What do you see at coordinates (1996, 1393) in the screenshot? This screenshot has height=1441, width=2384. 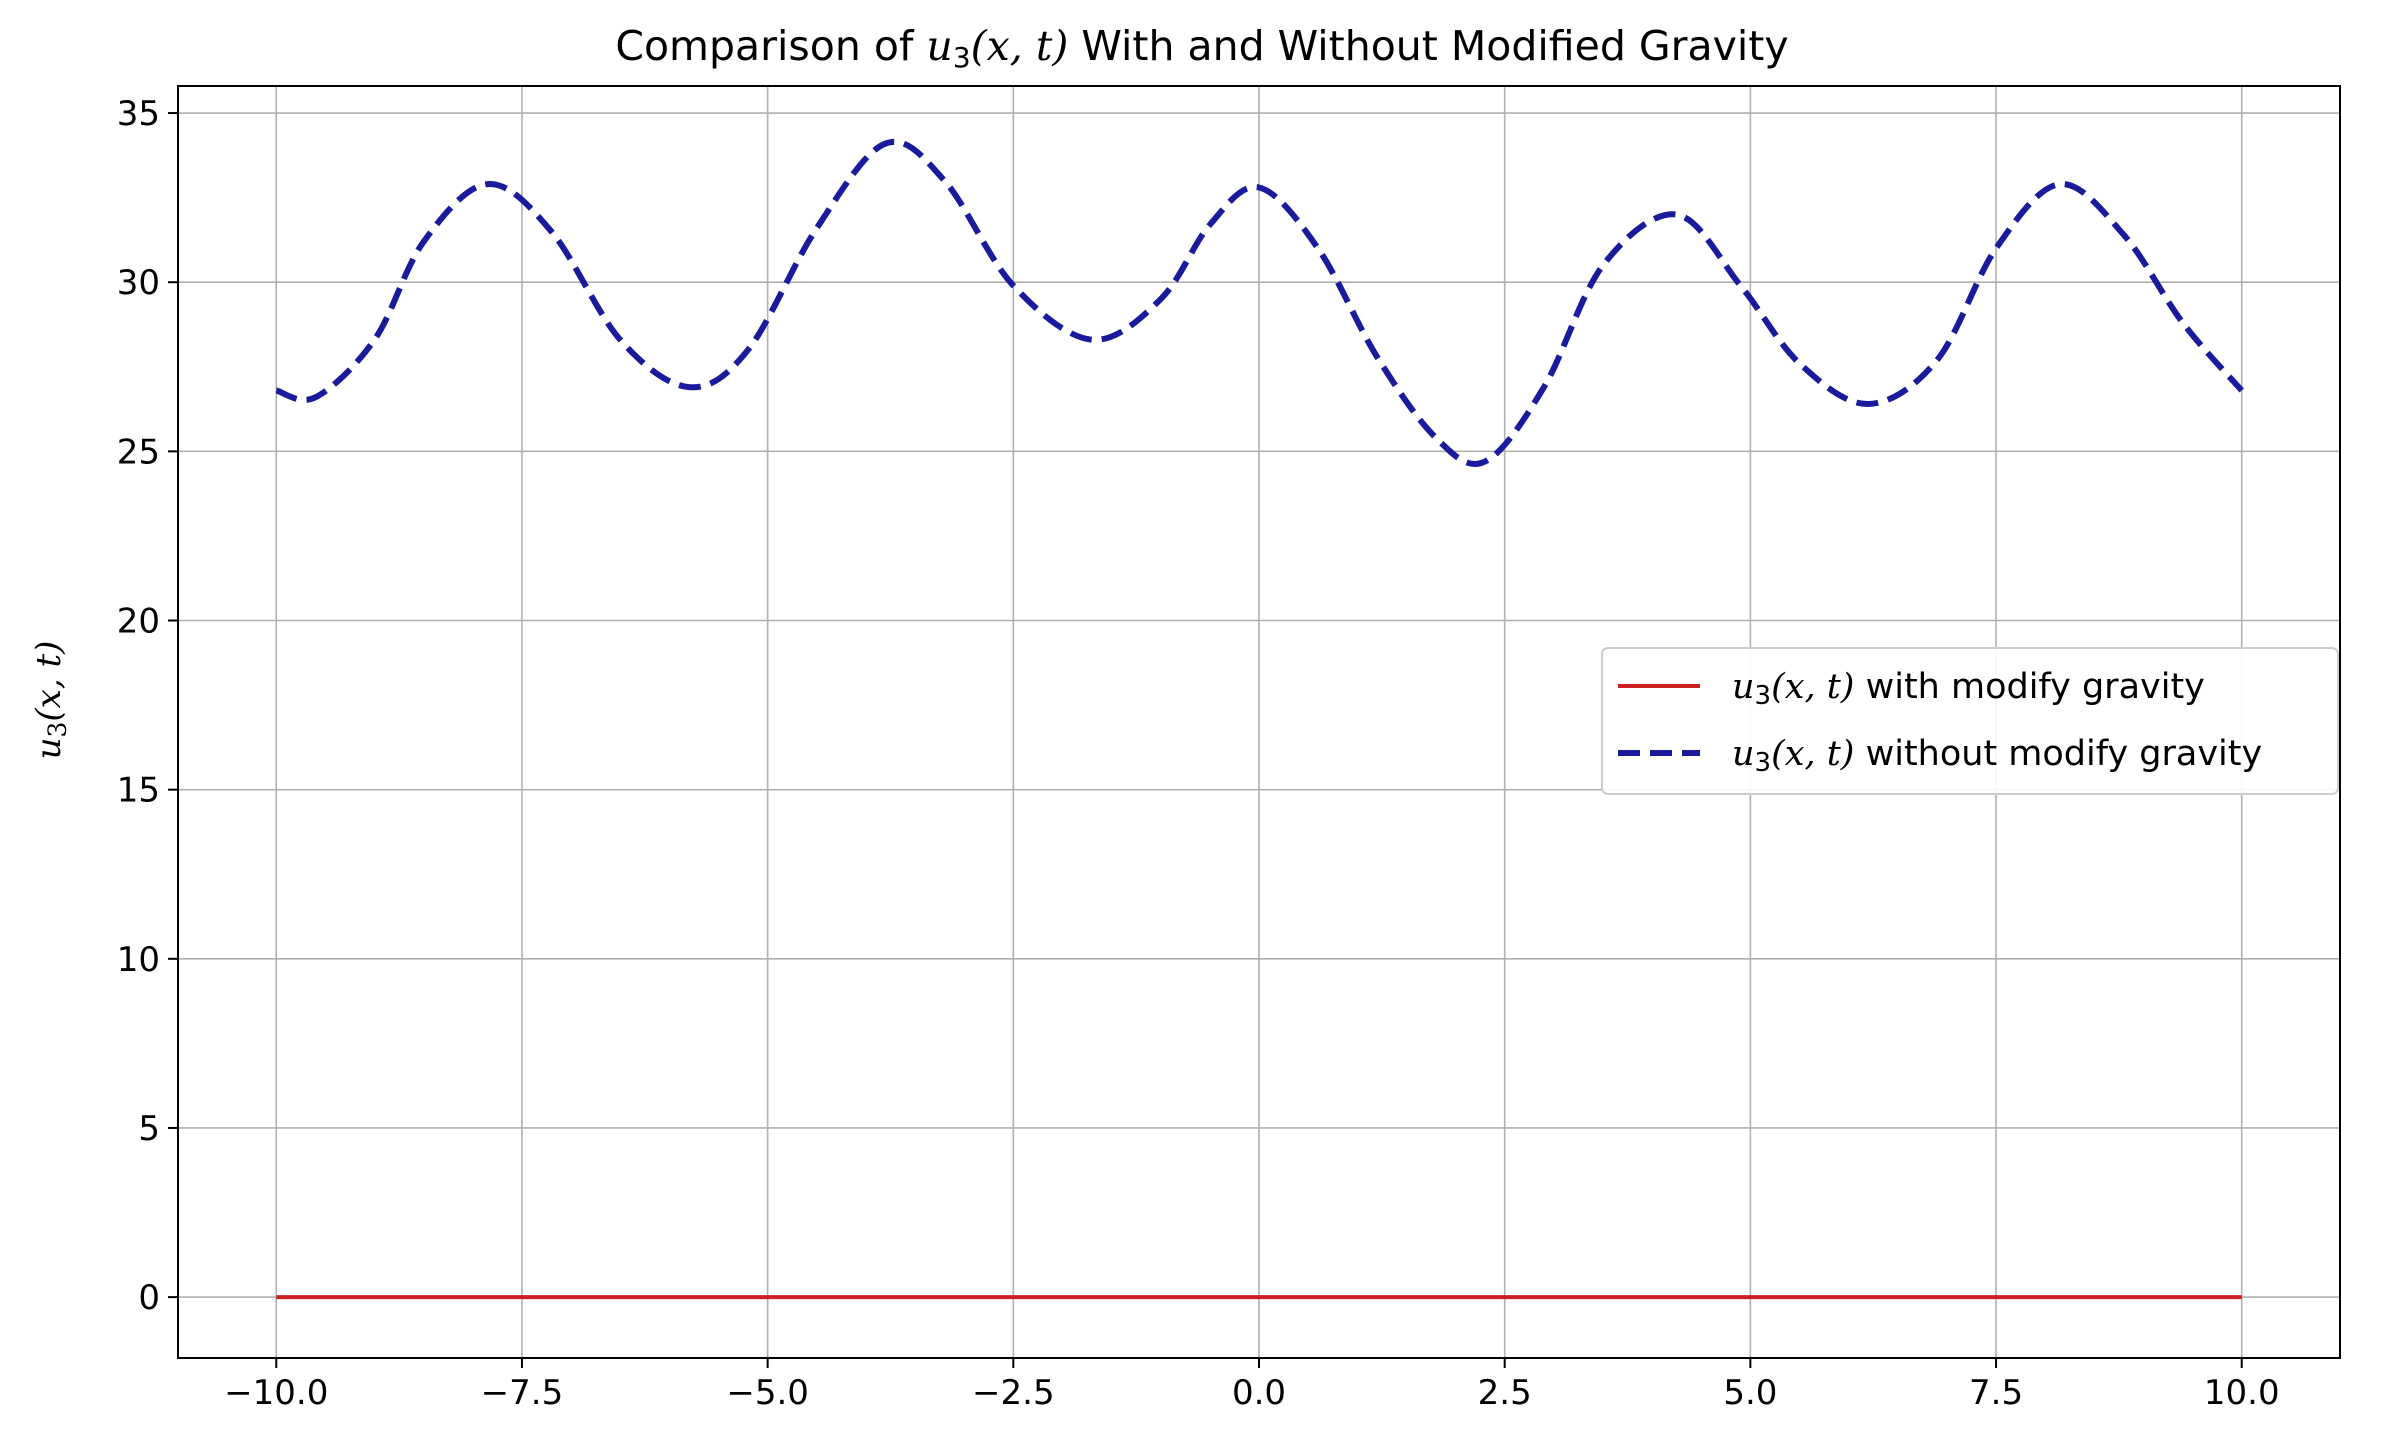 I see `x-tick-label: 7.5` at bounding box center [1996, 1393].